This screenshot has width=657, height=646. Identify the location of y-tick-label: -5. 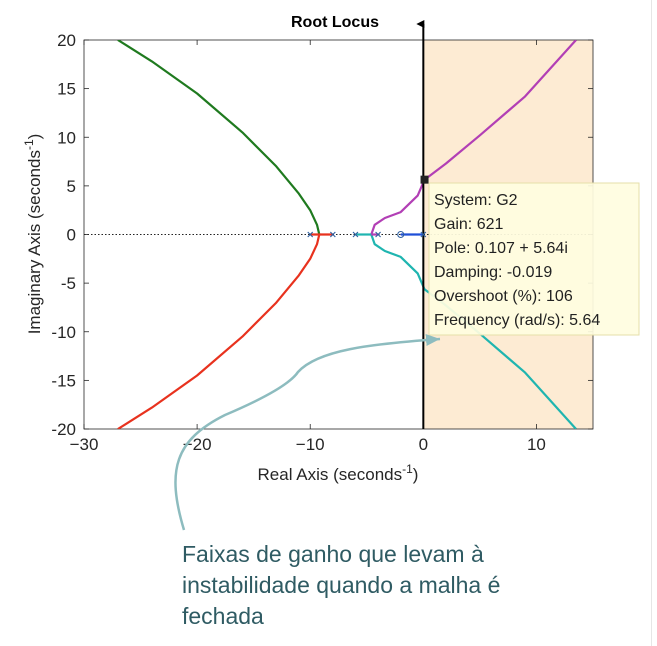
(68, 283).